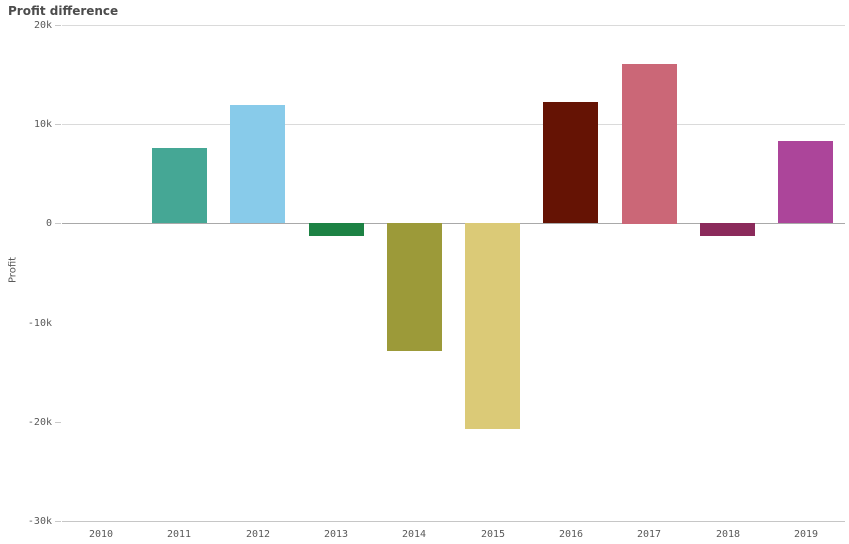 This screenshot has width=849, height=544. I want to click on x-axis-tick-label: 2013, so click(336, 534).